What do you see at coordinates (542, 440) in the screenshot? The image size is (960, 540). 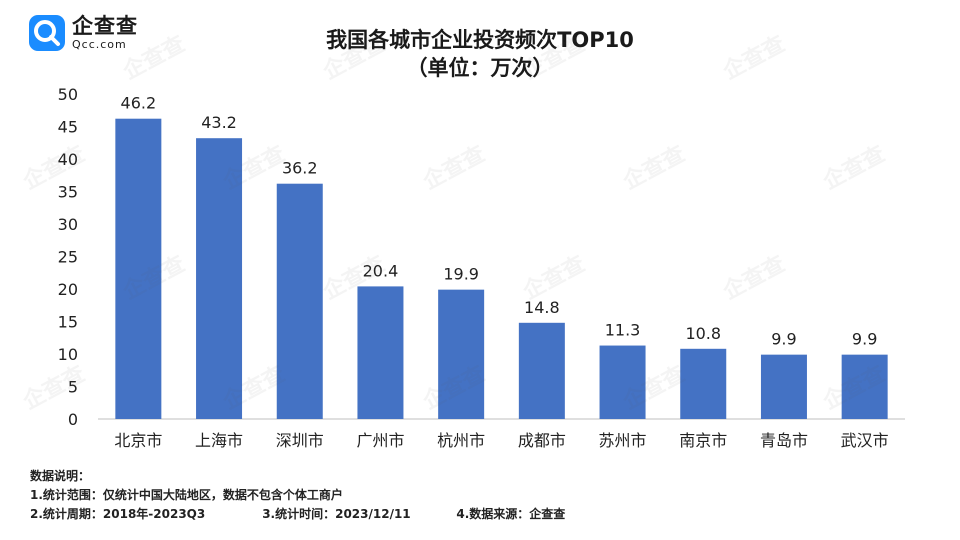 I see `x-tick-label: 成都市` at bounding box center [542, 440].